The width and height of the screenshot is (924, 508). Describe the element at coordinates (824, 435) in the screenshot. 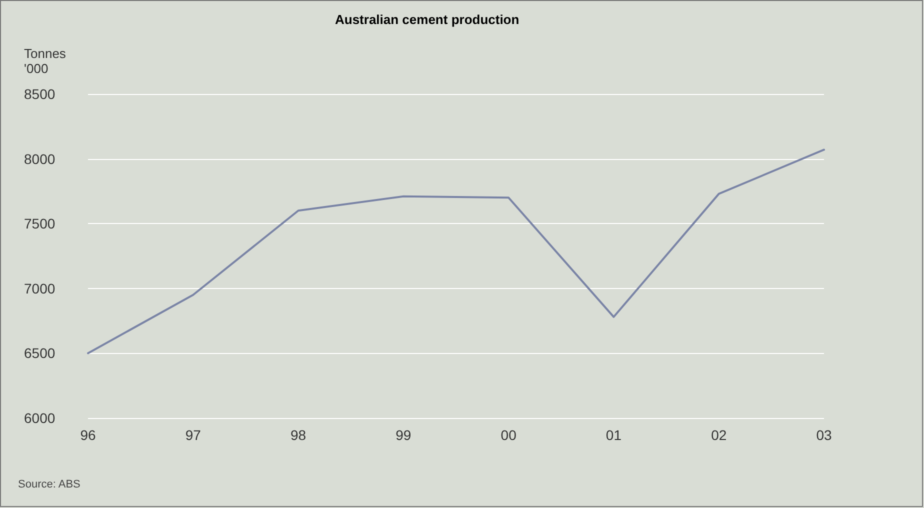

I see `x-tick-label: 03` at that location.